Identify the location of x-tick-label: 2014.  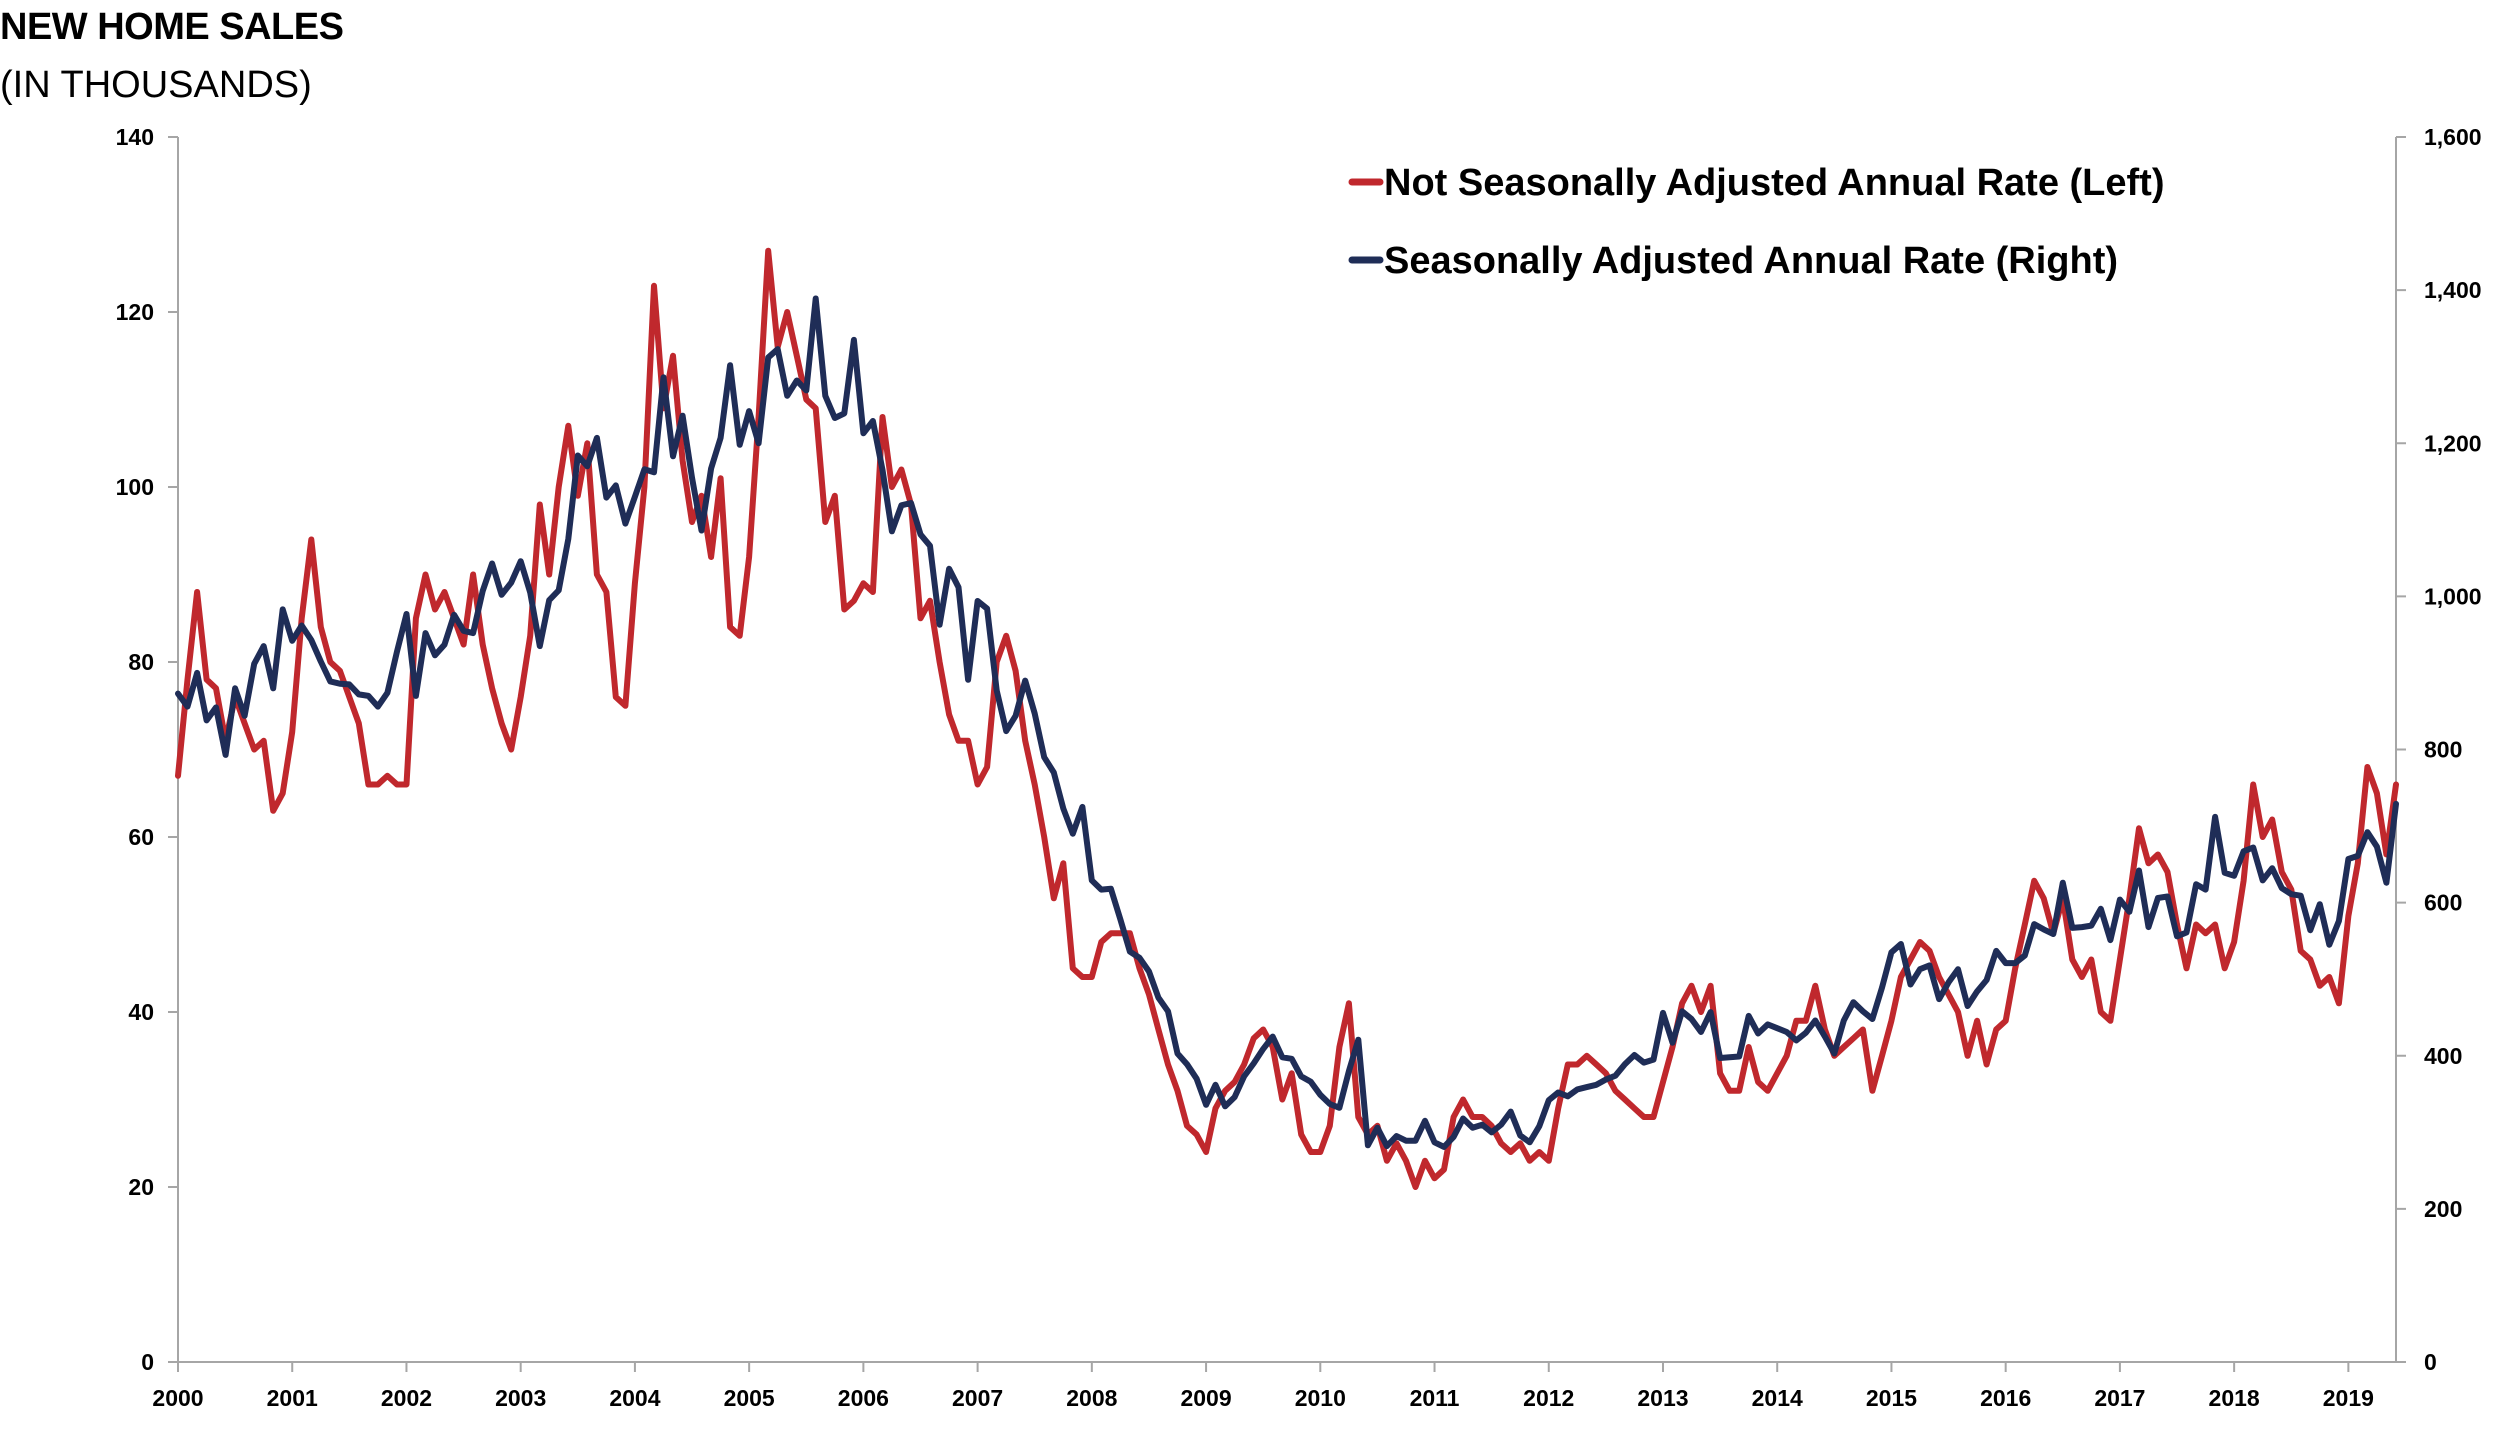
(1777, 1398).